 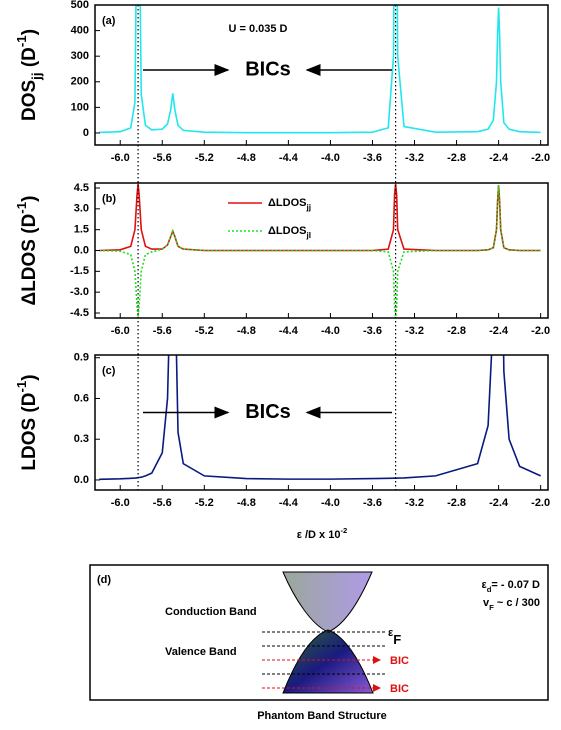 What do you see at coordinates (80, 5) in the screenshot?
I see `y-tick-label: 500` at bounding box center [80, 5].